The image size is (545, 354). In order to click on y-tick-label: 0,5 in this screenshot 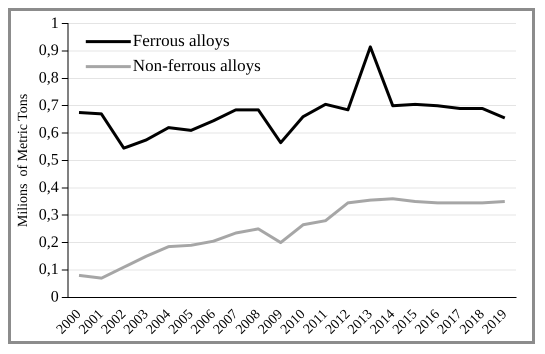, I will do `click(48, 160)`.